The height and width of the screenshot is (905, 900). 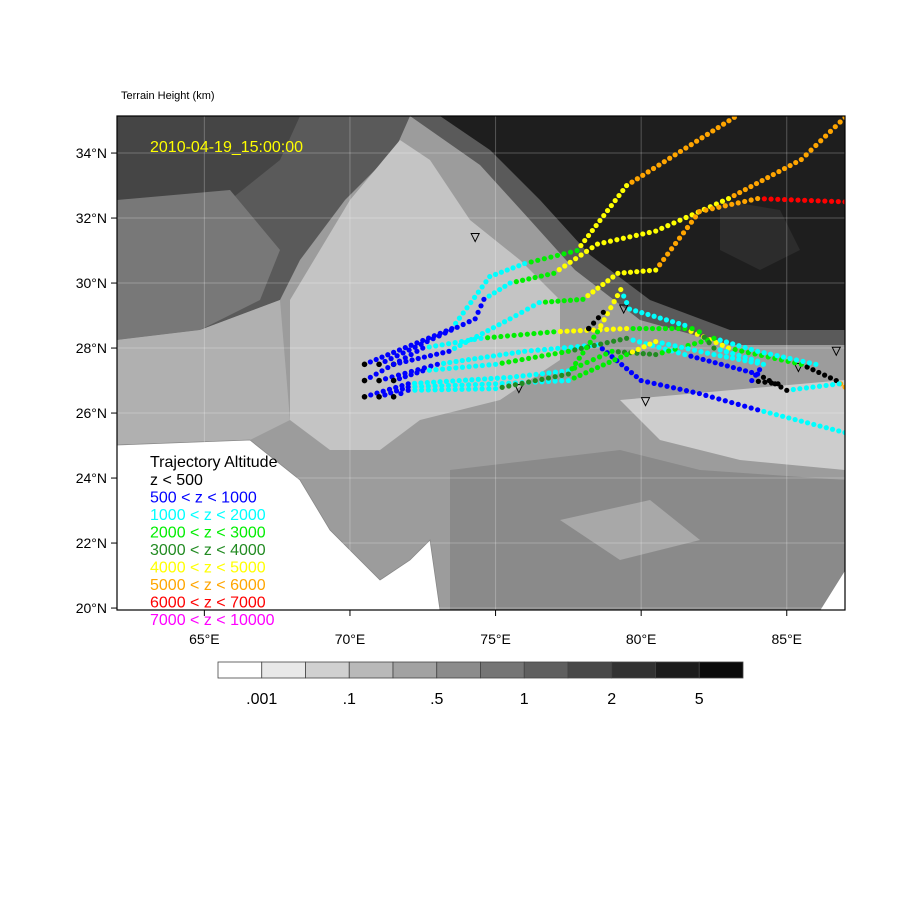 What do you see at coordinates (91, 348) in the screenshot?
I see `lat-tick-label: 28°N` at bounding box center [91, 348].